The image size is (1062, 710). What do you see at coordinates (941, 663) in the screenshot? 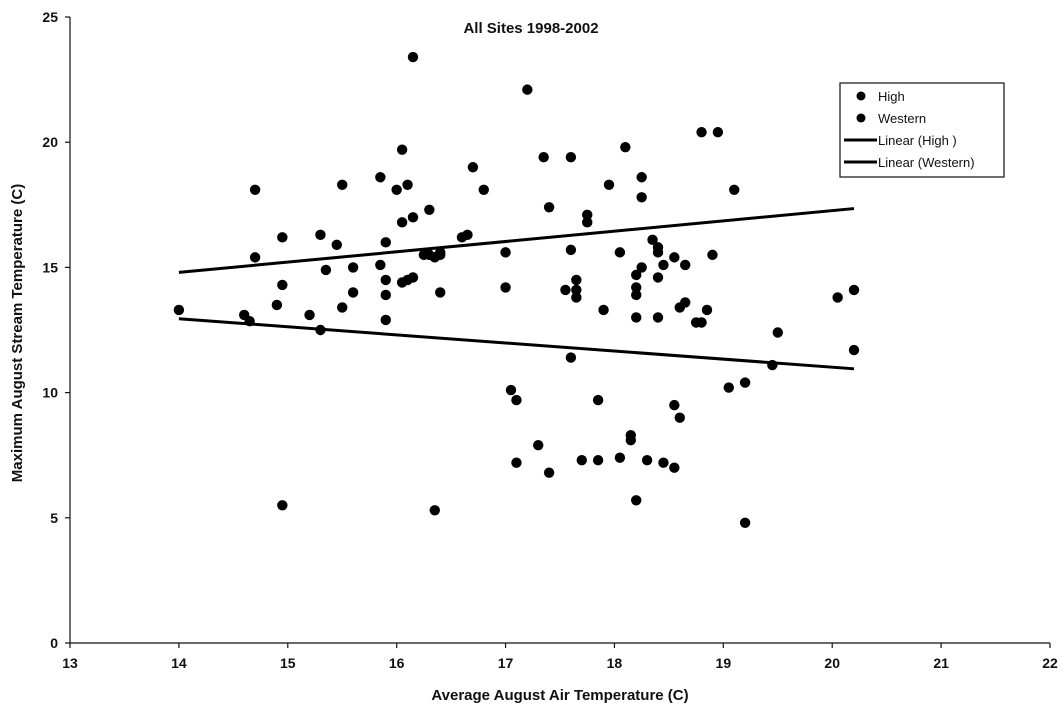
I see `x-tick-label: 21` at bounding box center [941, 663].